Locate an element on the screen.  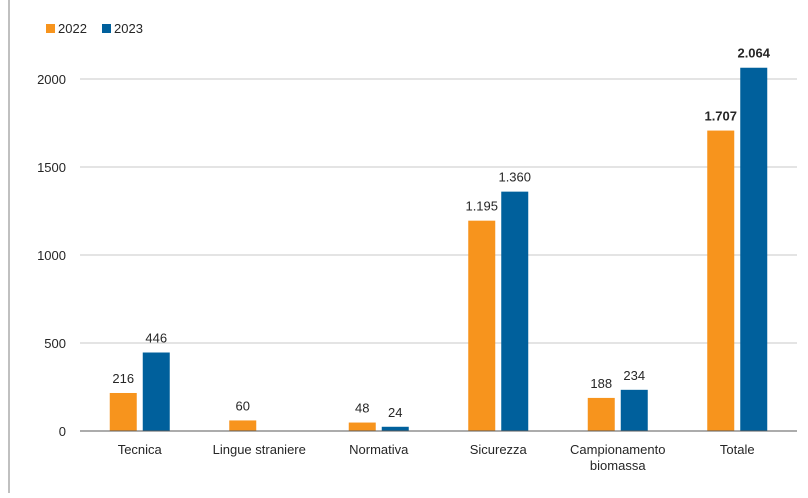
y-tick-label: 1000 is located at coordinates (51, 255).